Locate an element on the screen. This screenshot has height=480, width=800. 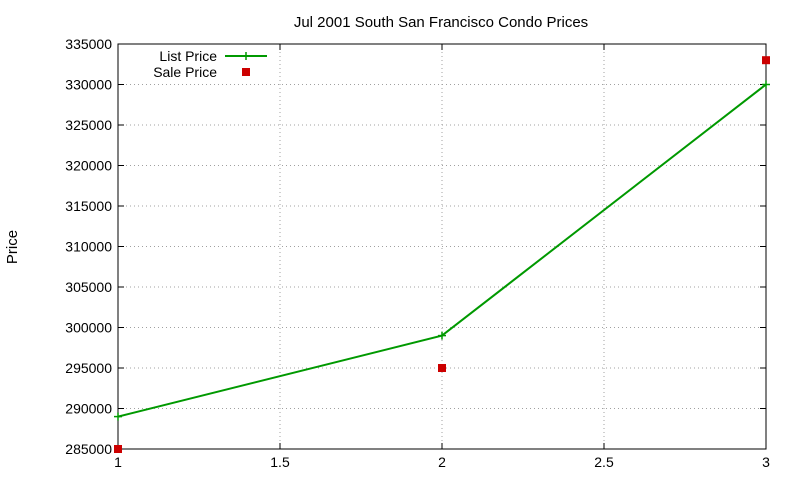
x-tick-label: 2.5 is located at coordinates (604, 462).